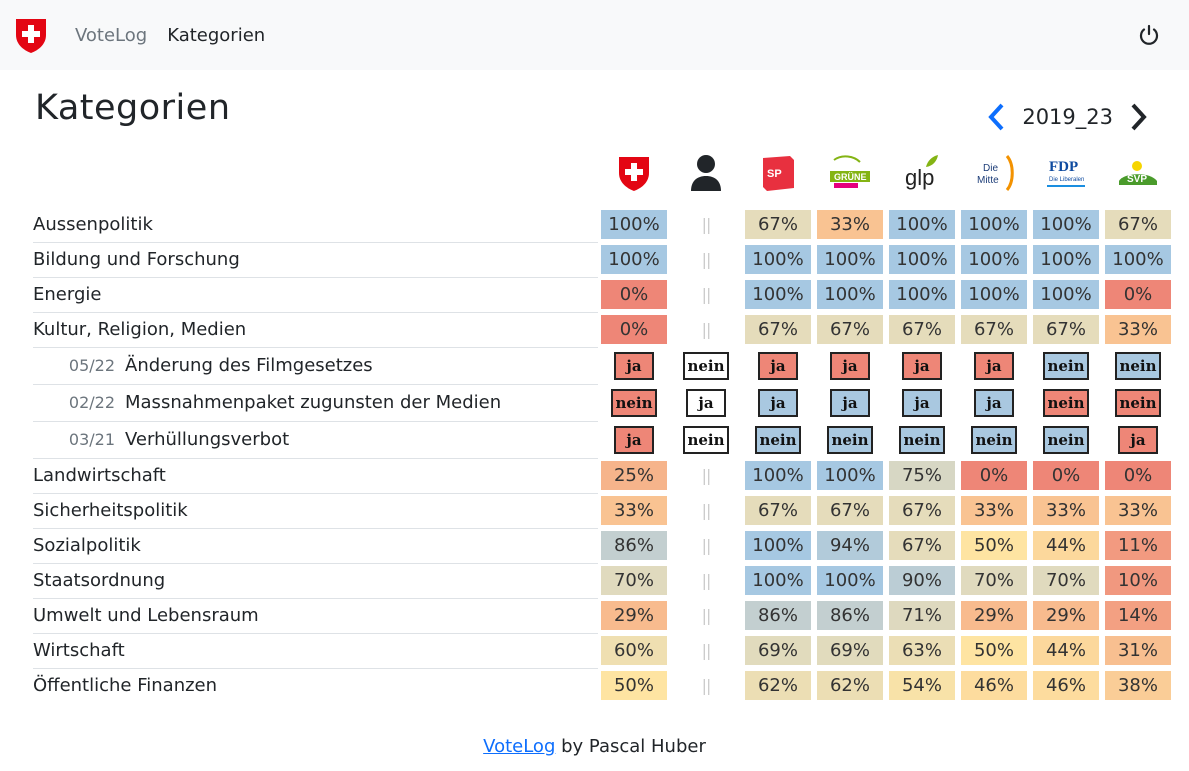 This screenshot has height=771, width=1189. I want to click on row-label: Staatsordnung, so click(99, 580).